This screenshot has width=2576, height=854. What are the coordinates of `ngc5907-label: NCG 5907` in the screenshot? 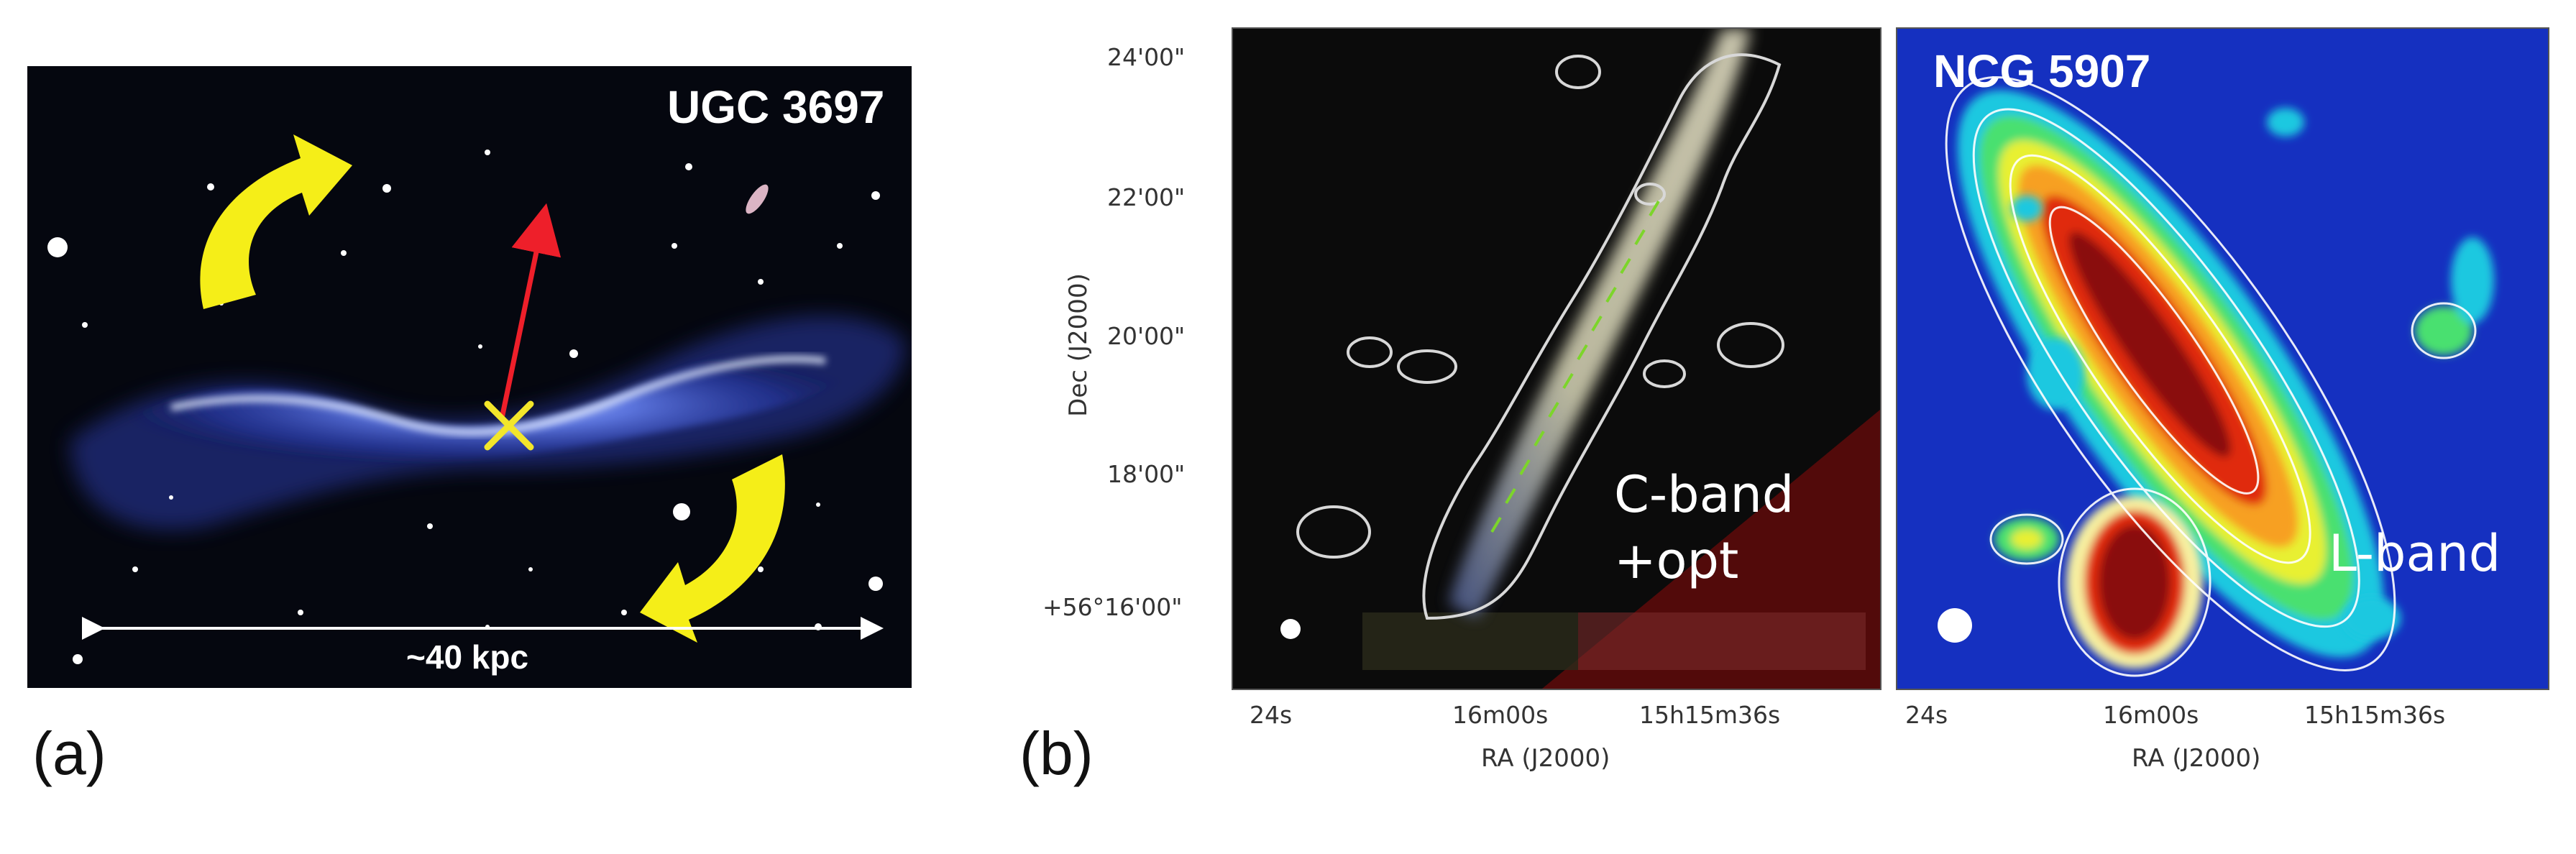 It's located at (2042, 71).